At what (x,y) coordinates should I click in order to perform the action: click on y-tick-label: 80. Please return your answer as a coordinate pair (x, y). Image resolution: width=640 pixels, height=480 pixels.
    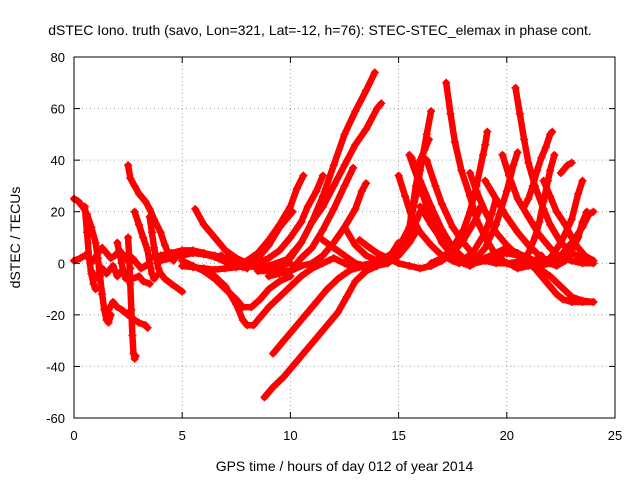
    Looking at the image, I should click on (58, 57).